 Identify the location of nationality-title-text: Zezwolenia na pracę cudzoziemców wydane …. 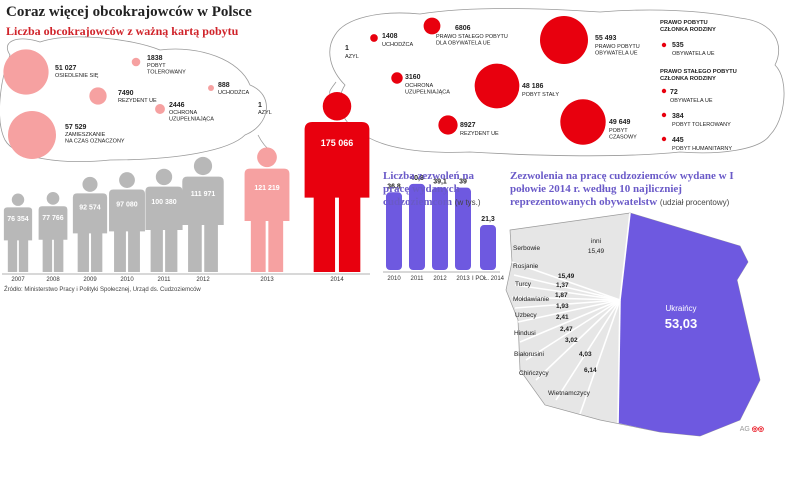
(622, 189).